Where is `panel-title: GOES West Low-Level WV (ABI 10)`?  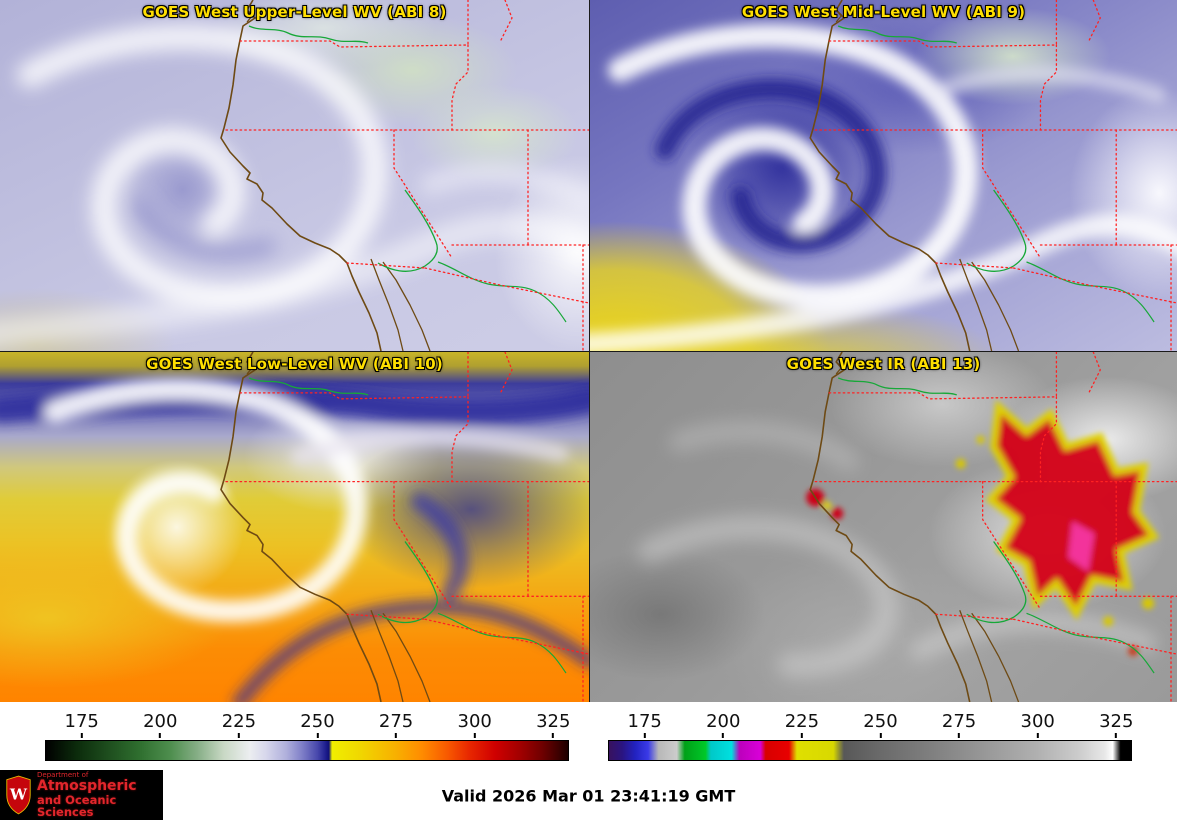 panel-title: GOES West Low-Level WV (ABI 10) is located at coordinates (294, 364).